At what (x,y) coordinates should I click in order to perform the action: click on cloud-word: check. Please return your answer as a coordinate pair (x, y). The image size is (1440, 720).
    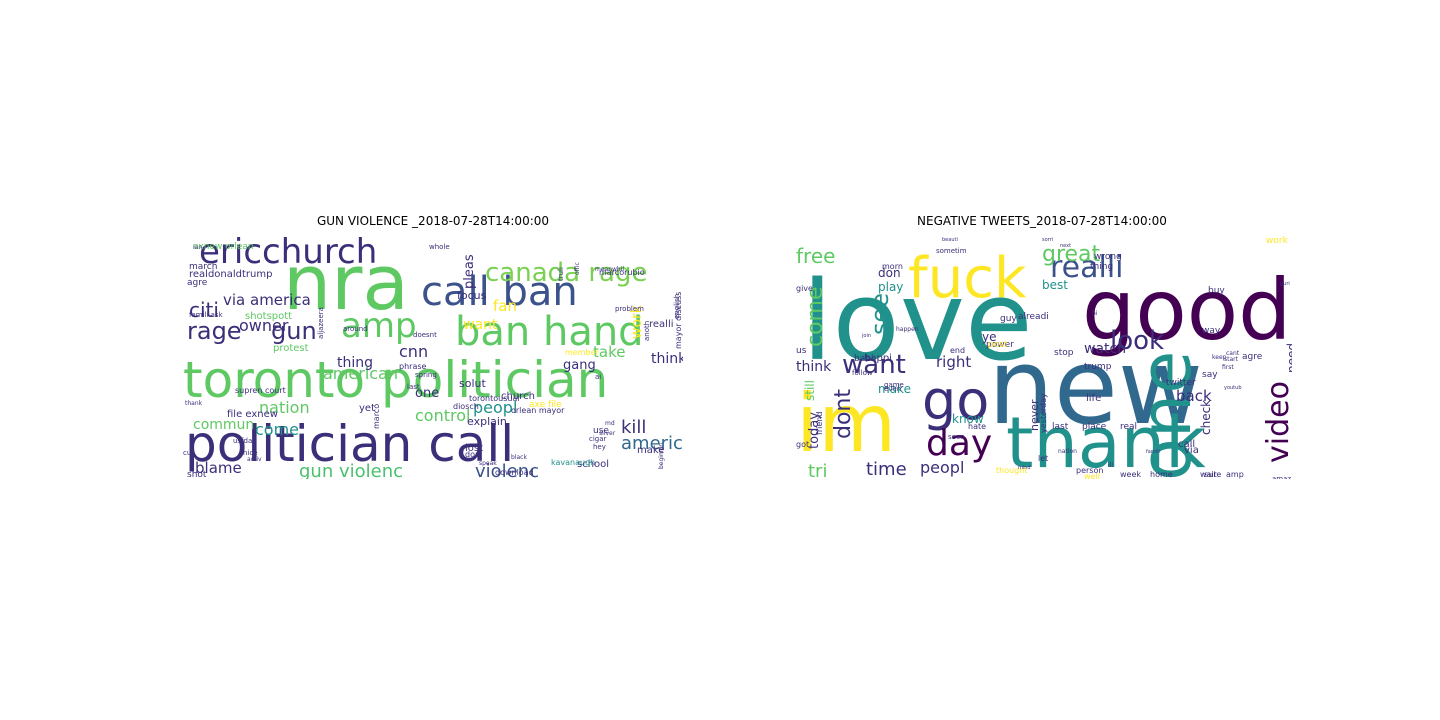
    Looking at the image, I should click on (1206, 417).